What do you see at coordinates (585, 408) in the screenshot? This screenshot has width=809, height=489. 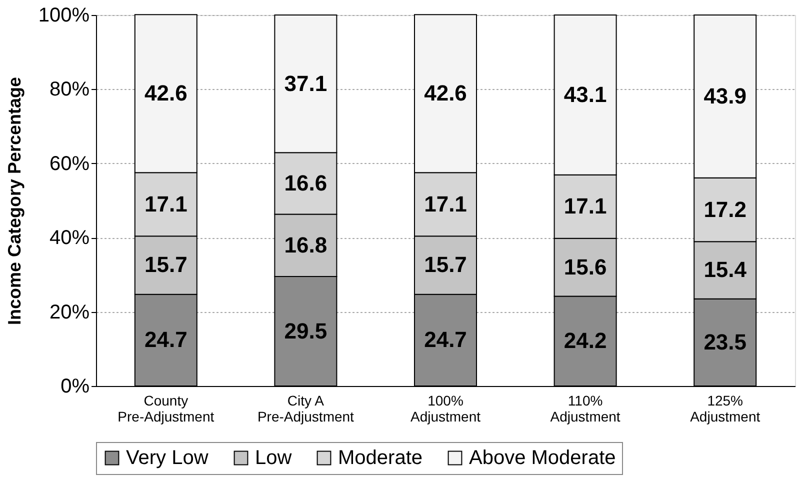 I see `x-tick-label: 110% Adjustment` at bounding box center [585, 408].